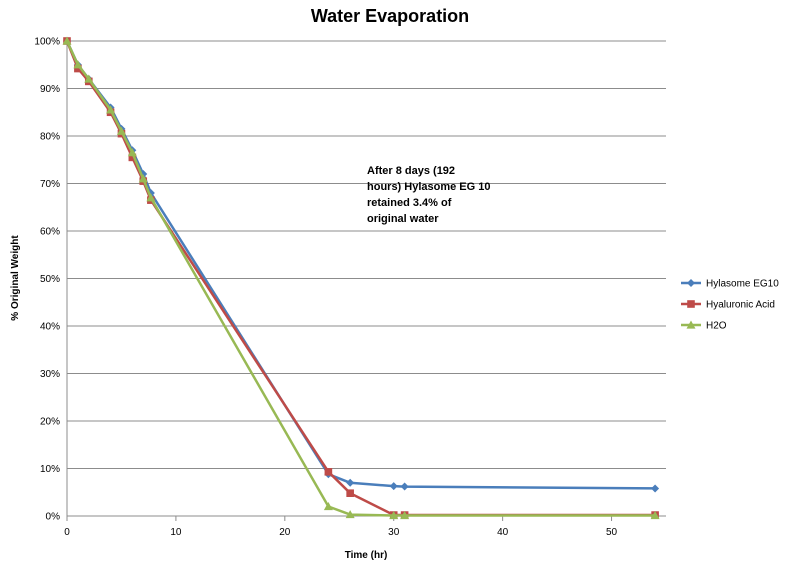 Image resolution: width=800 pixels, height=578 pixels. I want to click on x-tick-label: 20, so click(285, 532).